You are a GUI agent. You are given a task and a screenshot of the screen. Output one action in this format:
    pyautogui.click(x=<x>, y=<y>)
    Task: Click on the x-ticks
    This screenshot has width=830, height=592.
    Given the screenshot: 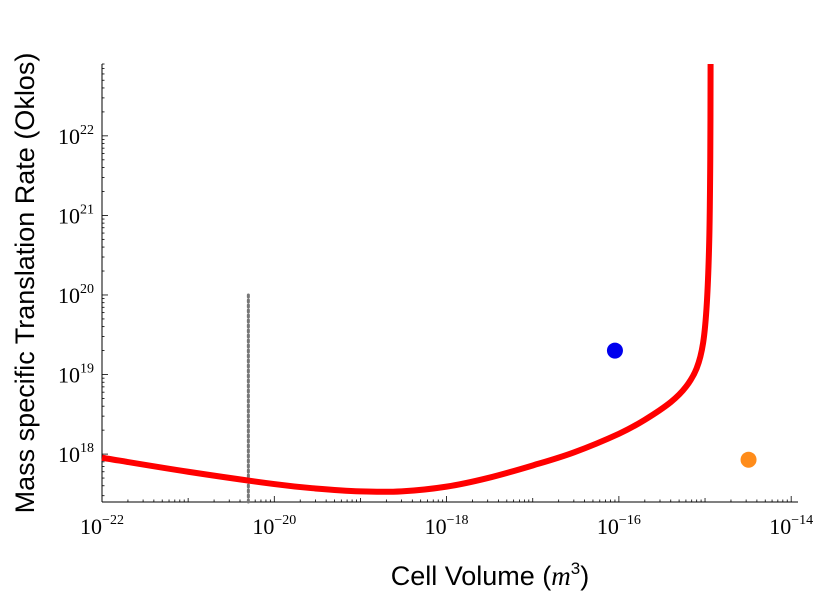 What is the action you would take?
    pyautogui.click(x=446, y=499)
    